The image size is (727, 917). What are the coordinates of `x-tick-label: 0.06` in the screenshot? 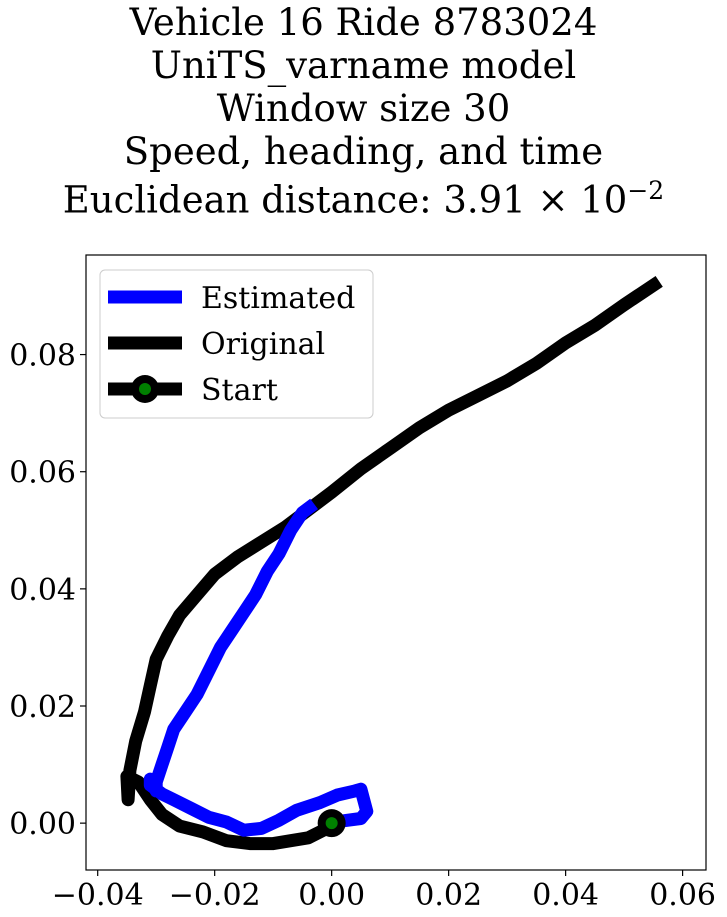 It's located at (682, 895).